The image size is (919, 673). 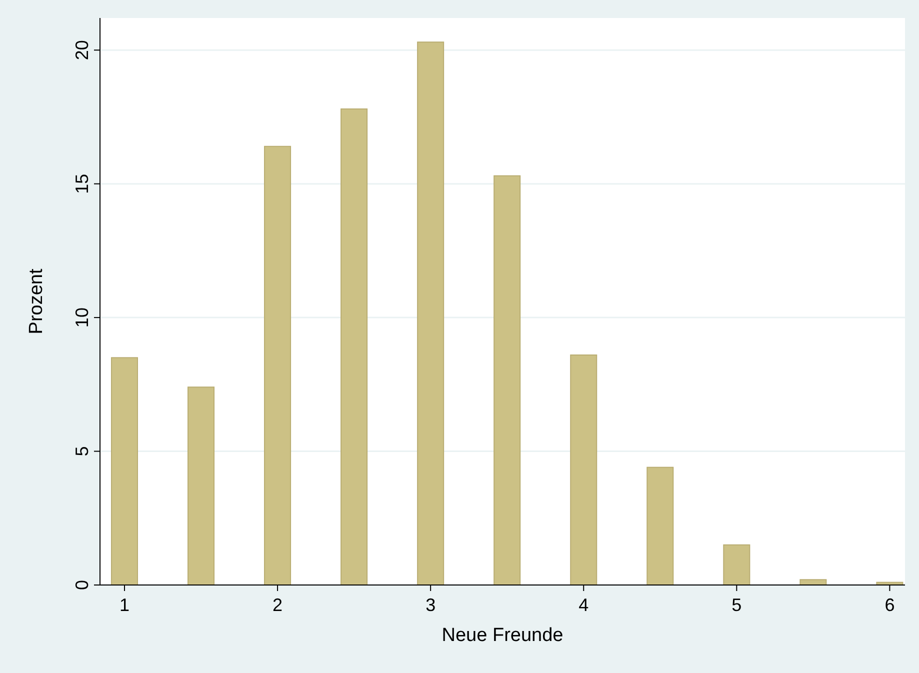 I want to click on y-tick-label: 5, so click(x=82, y=451).